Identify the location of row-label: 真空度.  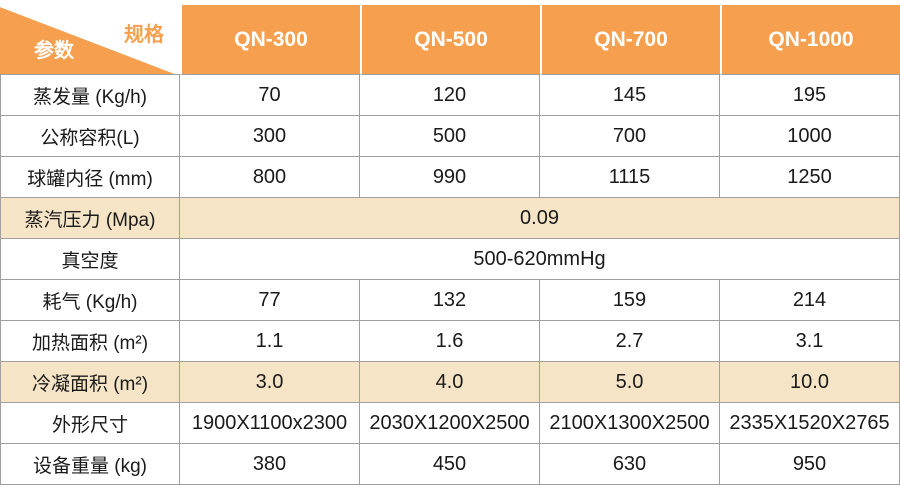
(90, 259).